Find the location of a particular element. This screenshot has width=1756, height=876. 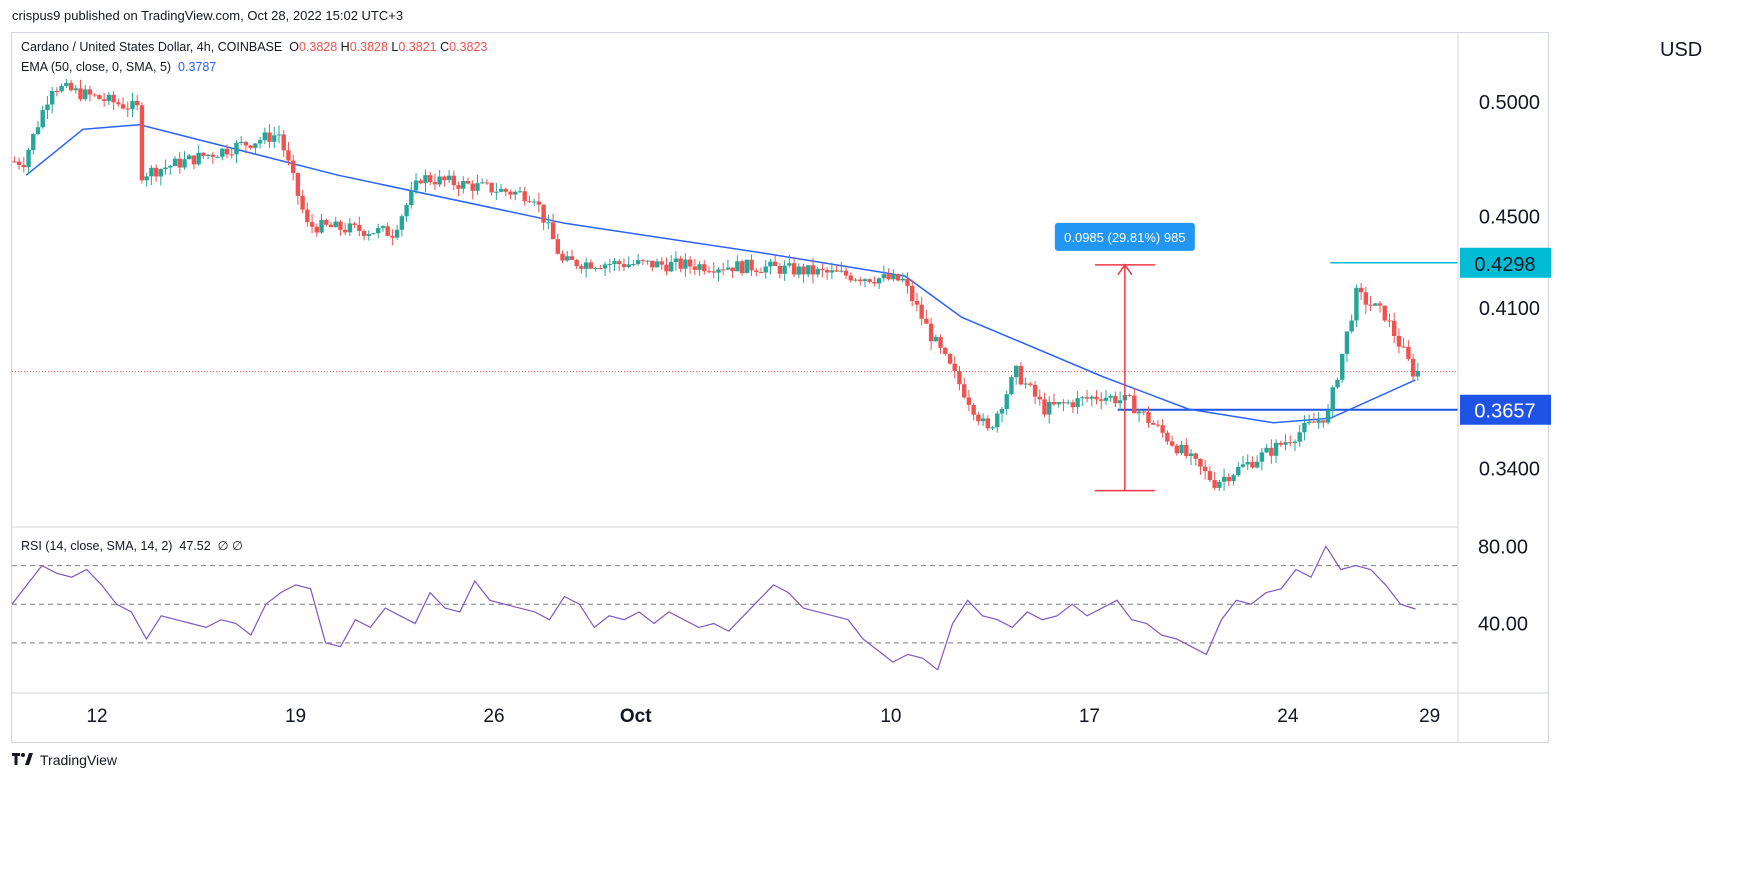

low-value: 0.3821 is located at coordinates (417, 47).